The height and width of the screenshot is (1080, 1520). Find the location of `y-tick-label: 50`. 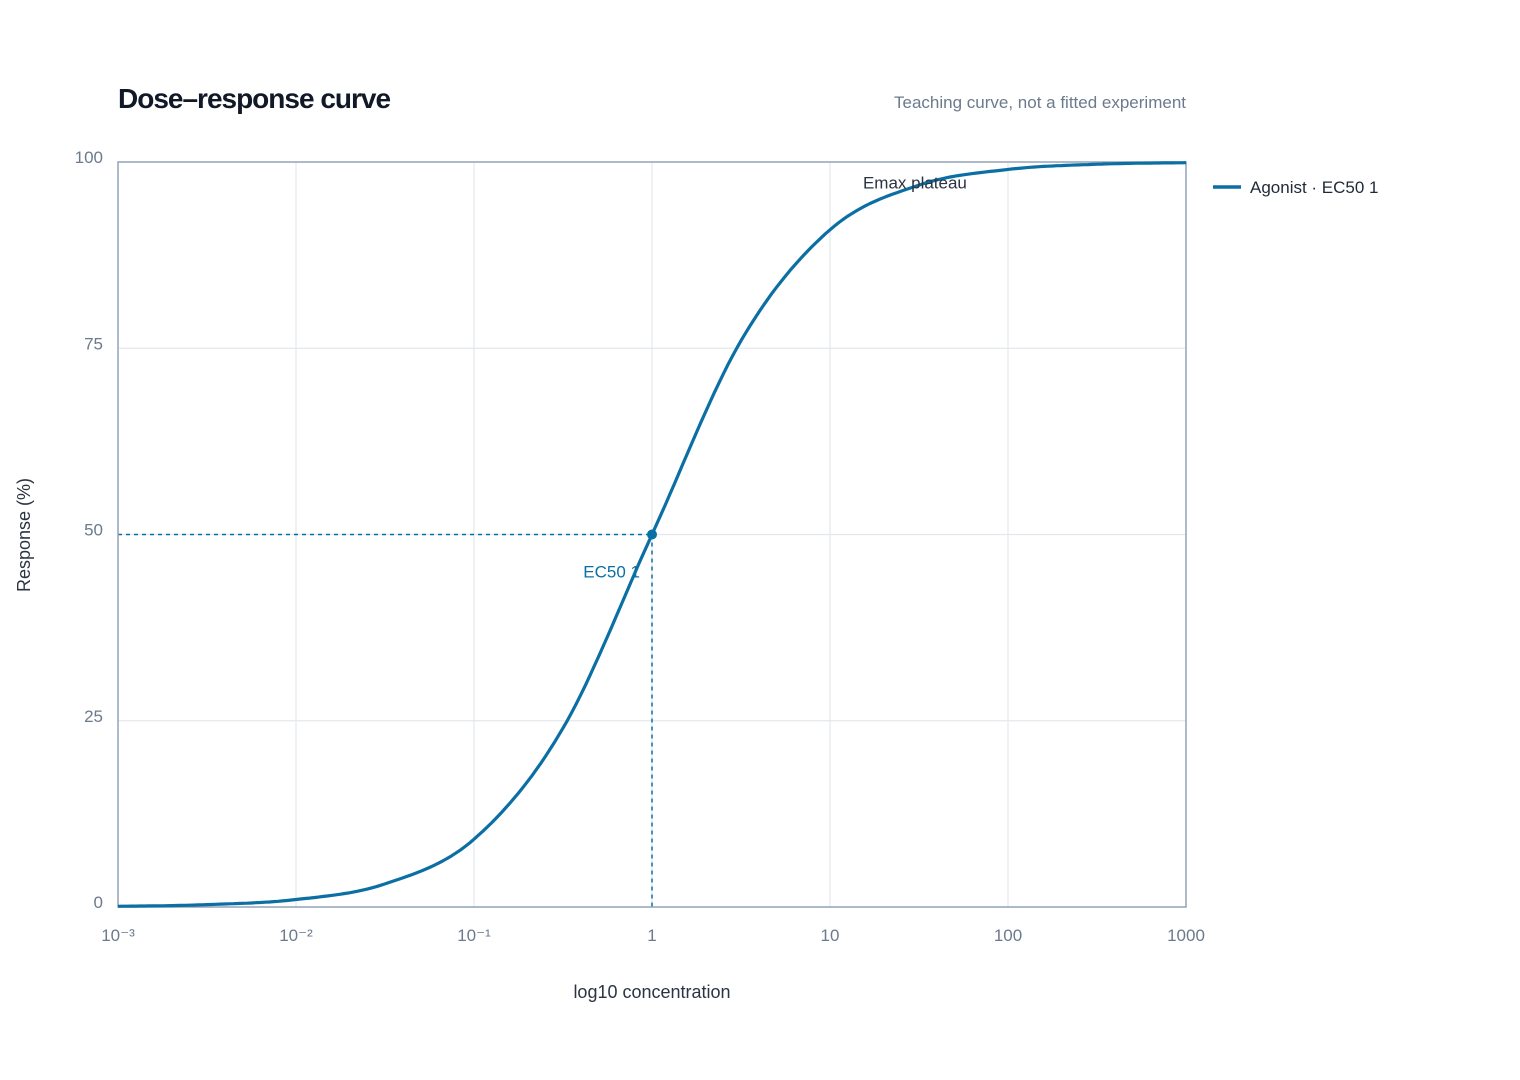

y-tick-label: 50 is located at coordinates (93, 530).